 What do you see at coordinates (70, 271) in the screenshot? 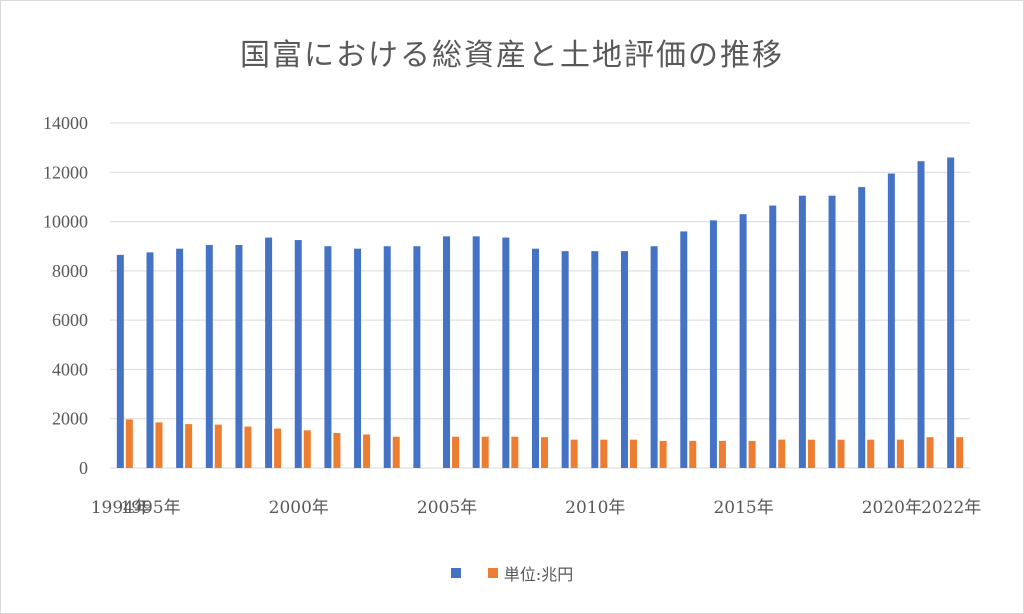
I see `y-tick-label: 8000` at bounding box center [70, 271].